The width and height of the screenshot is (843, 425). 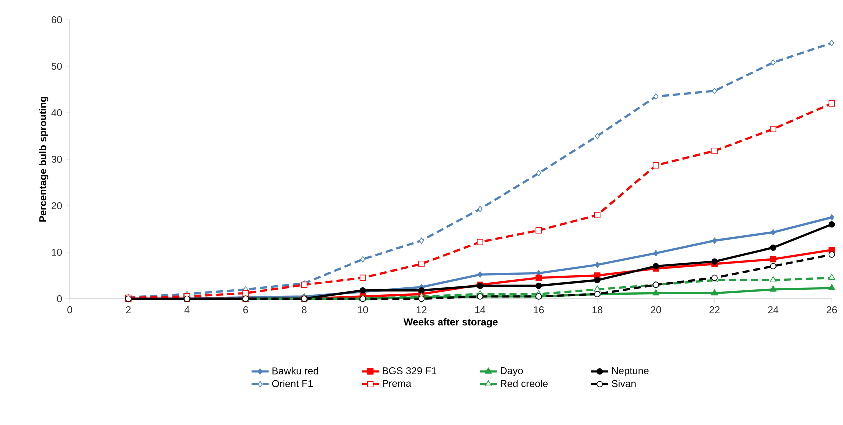 What do you see at coordinates (656, 310) in the screenshot?
I see `x-tick-label: 20` at bounding box center [656, 310].